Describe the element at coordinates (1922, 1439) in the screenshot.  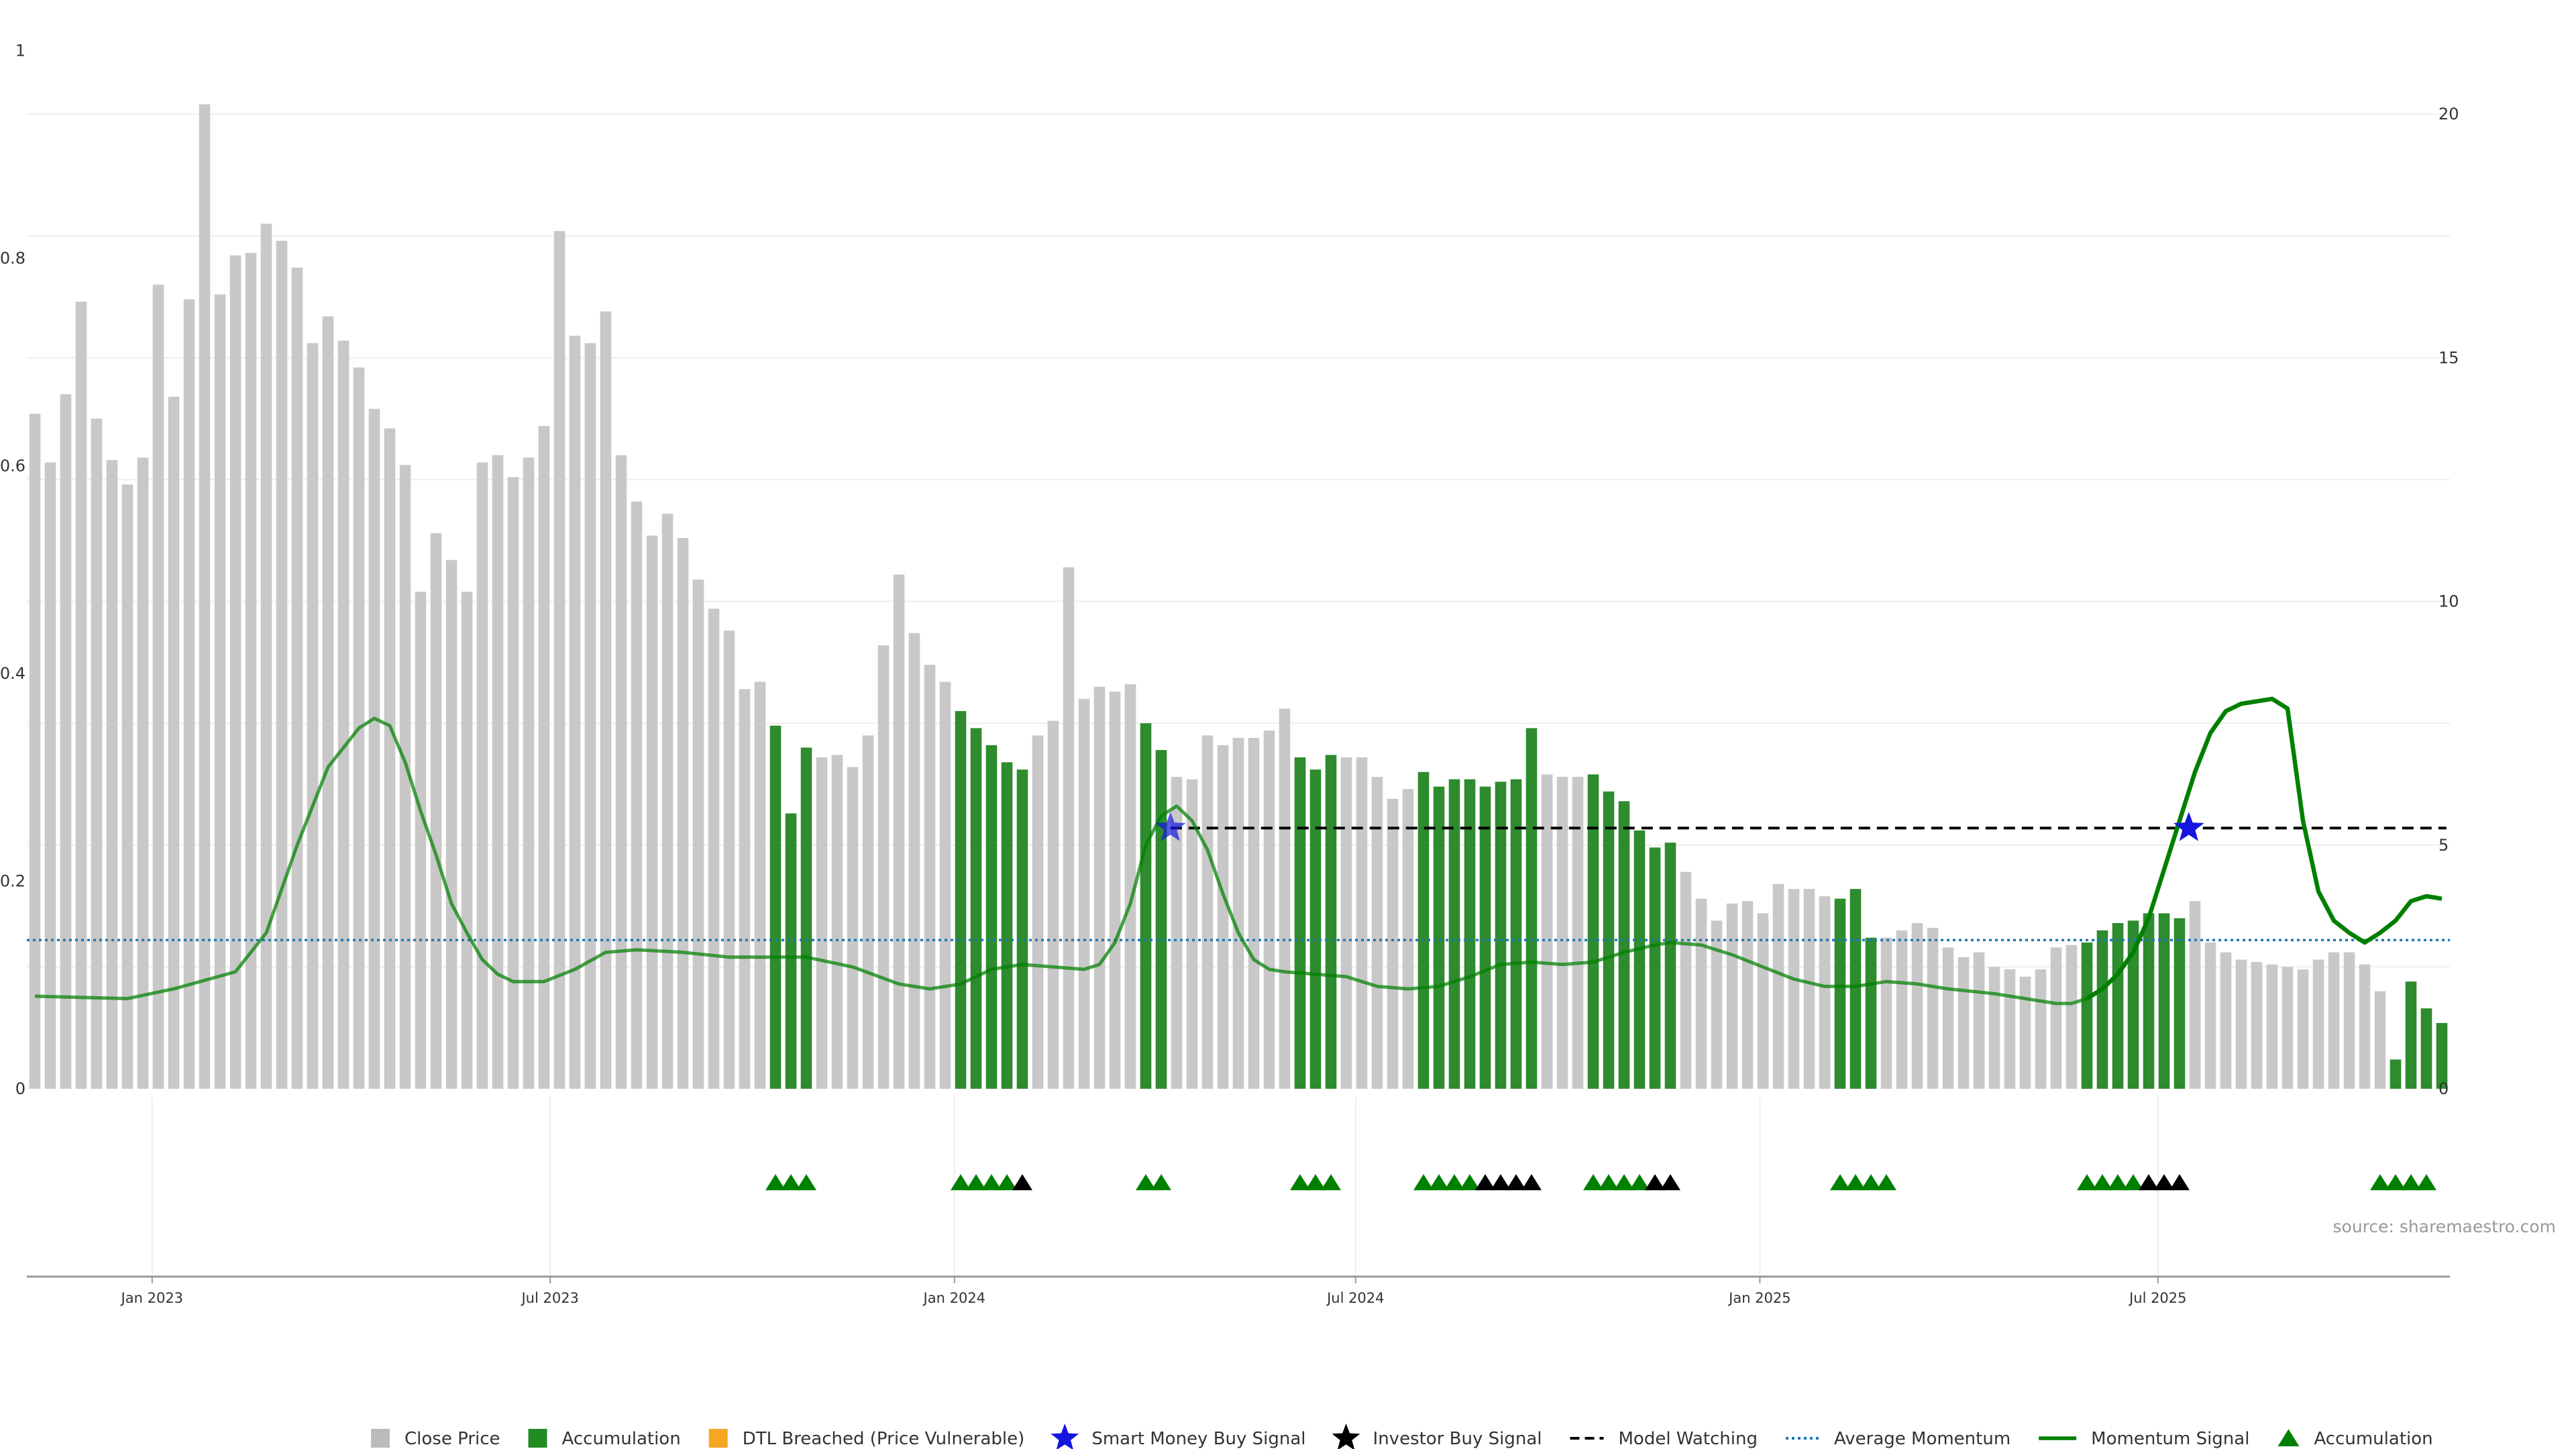
I see `legend-label: Average Momentum` at that location.